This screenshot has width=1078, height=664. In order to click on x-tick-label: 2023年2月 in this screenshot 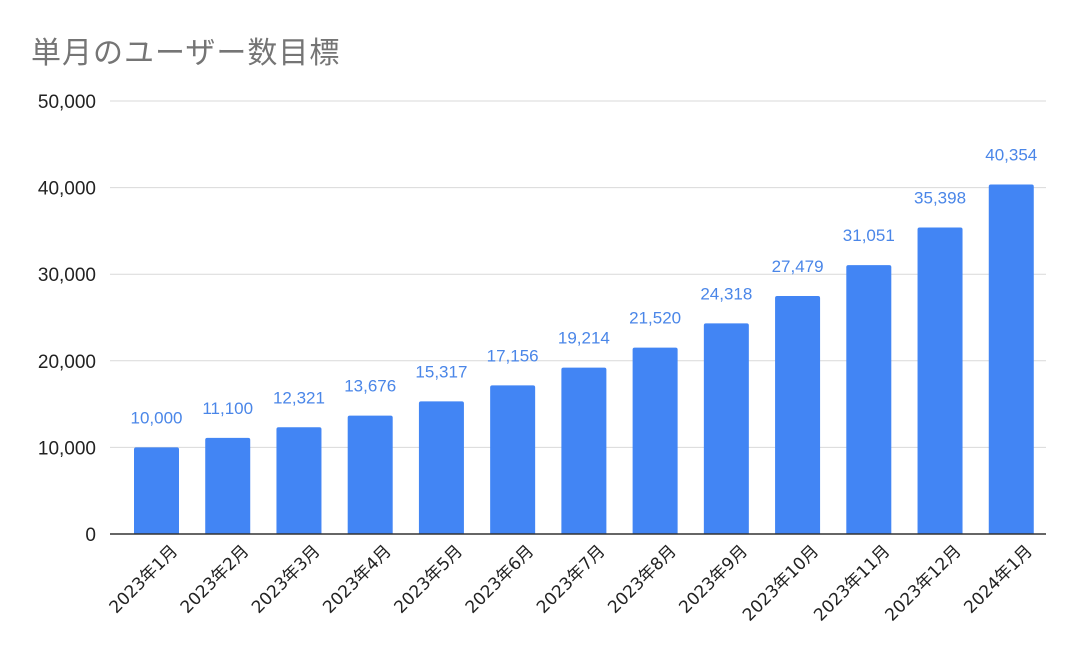, I will do `click(215, 579)`.